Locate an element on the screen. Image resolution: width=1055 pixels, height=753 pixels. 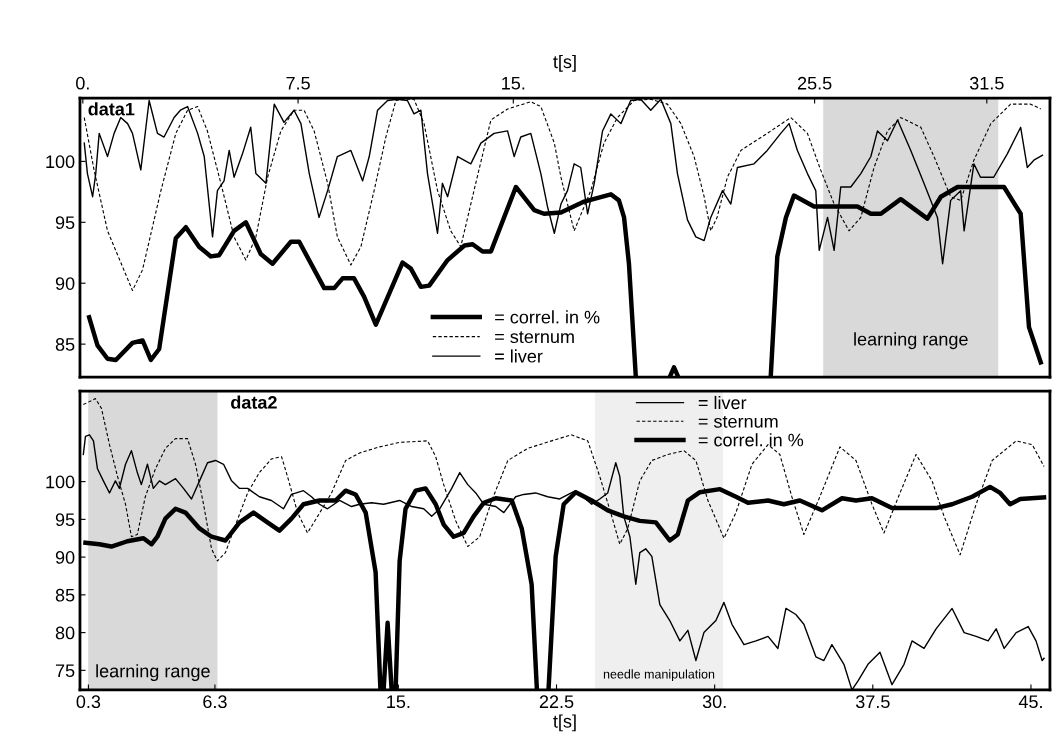
chart-title: data1 is located at coordinates (111, 109).